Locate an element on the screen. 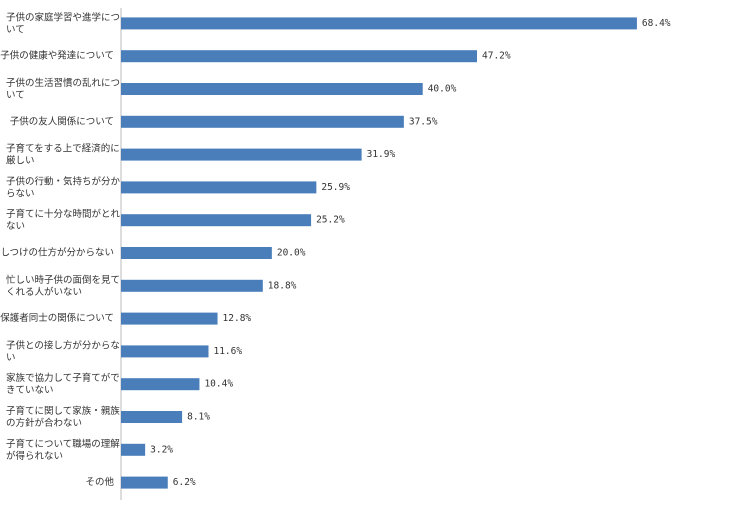 Image resolution: width=740 pixels, height=508 pixels. category-label: その他 is located at coordinates (99, 482).